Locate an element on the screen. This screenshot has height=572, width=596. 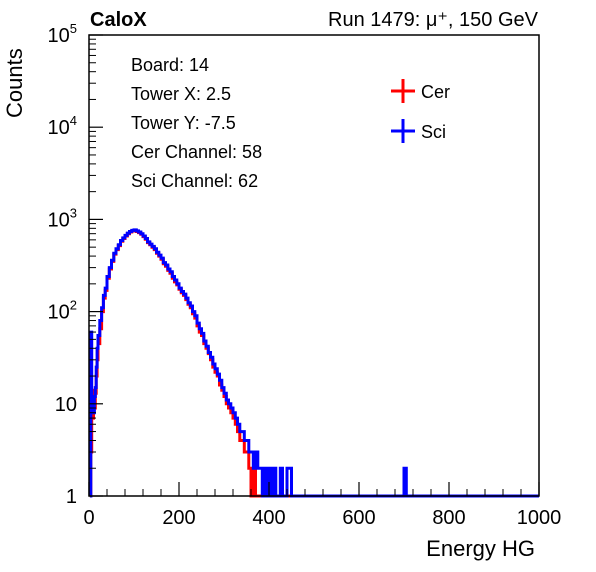
x-tick-label: 800 is located at coordinates (448, 518).